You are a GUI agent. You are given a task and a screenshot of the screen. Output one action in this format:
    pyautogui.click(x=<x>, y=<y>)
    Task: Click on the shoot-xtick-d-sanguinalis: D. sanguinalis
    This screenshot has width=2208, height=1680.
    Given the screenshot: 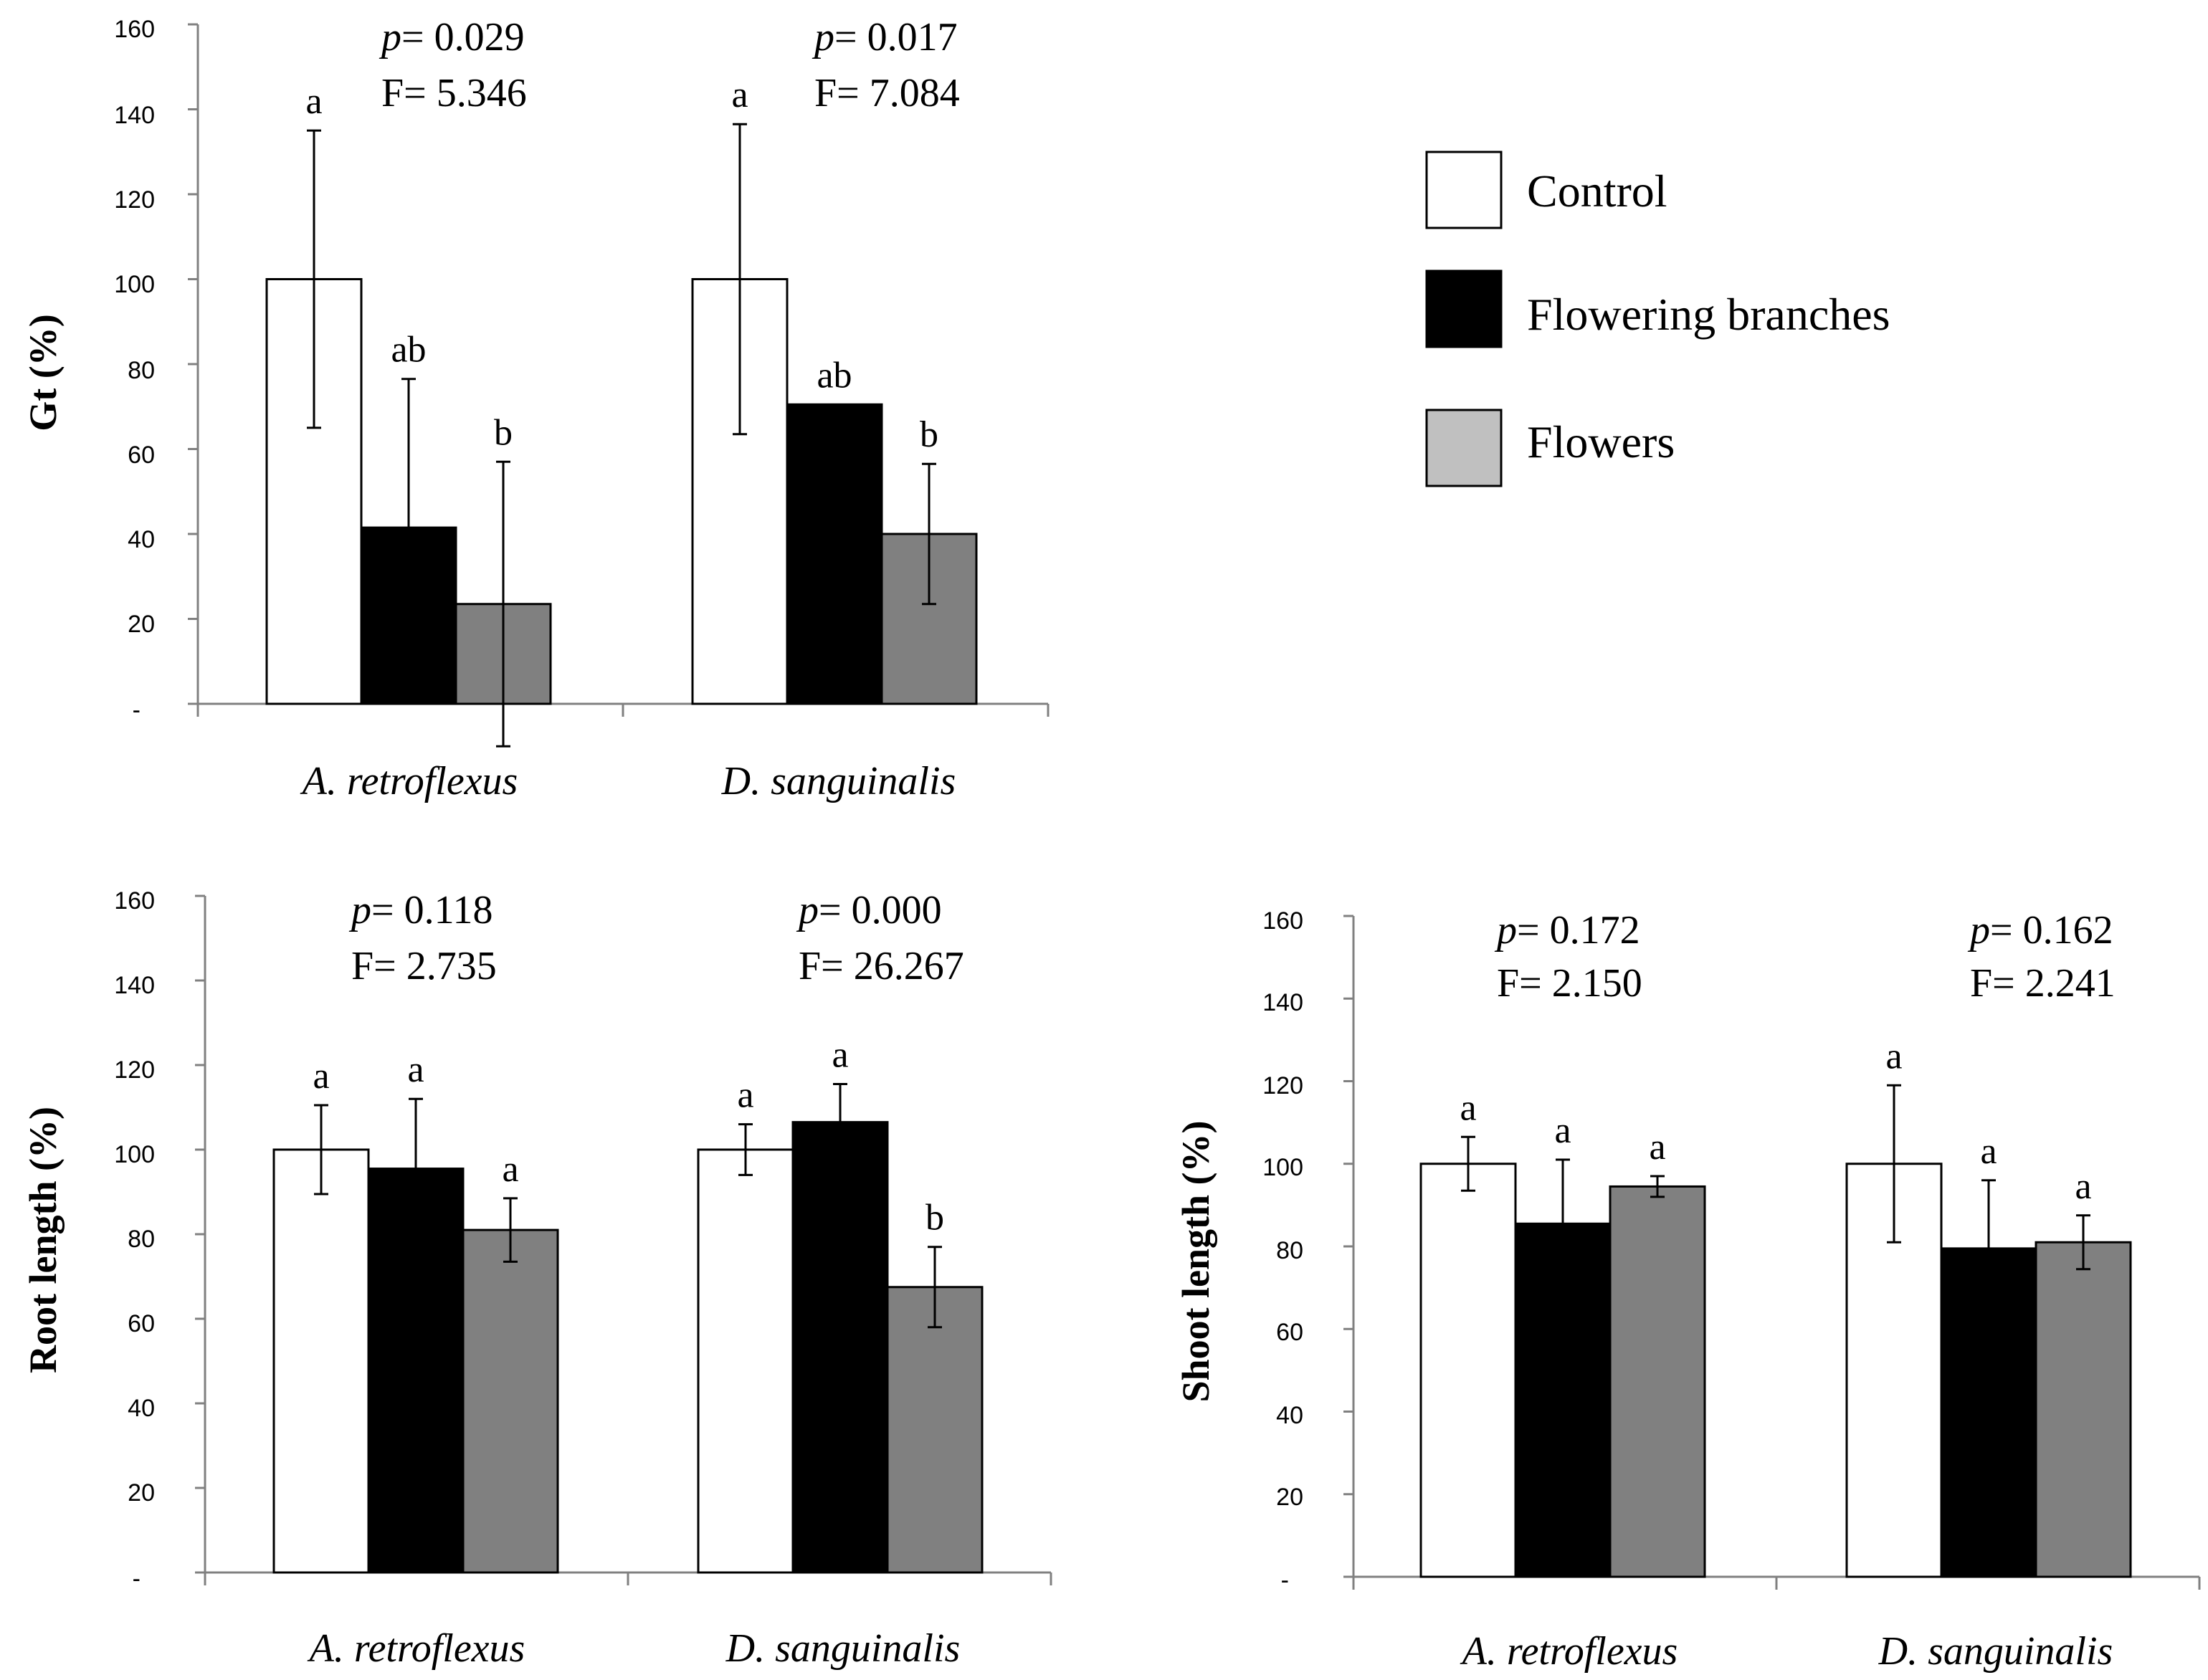 What is the action you would take?
    pyautogui.click(x=1995, y=1651)
    